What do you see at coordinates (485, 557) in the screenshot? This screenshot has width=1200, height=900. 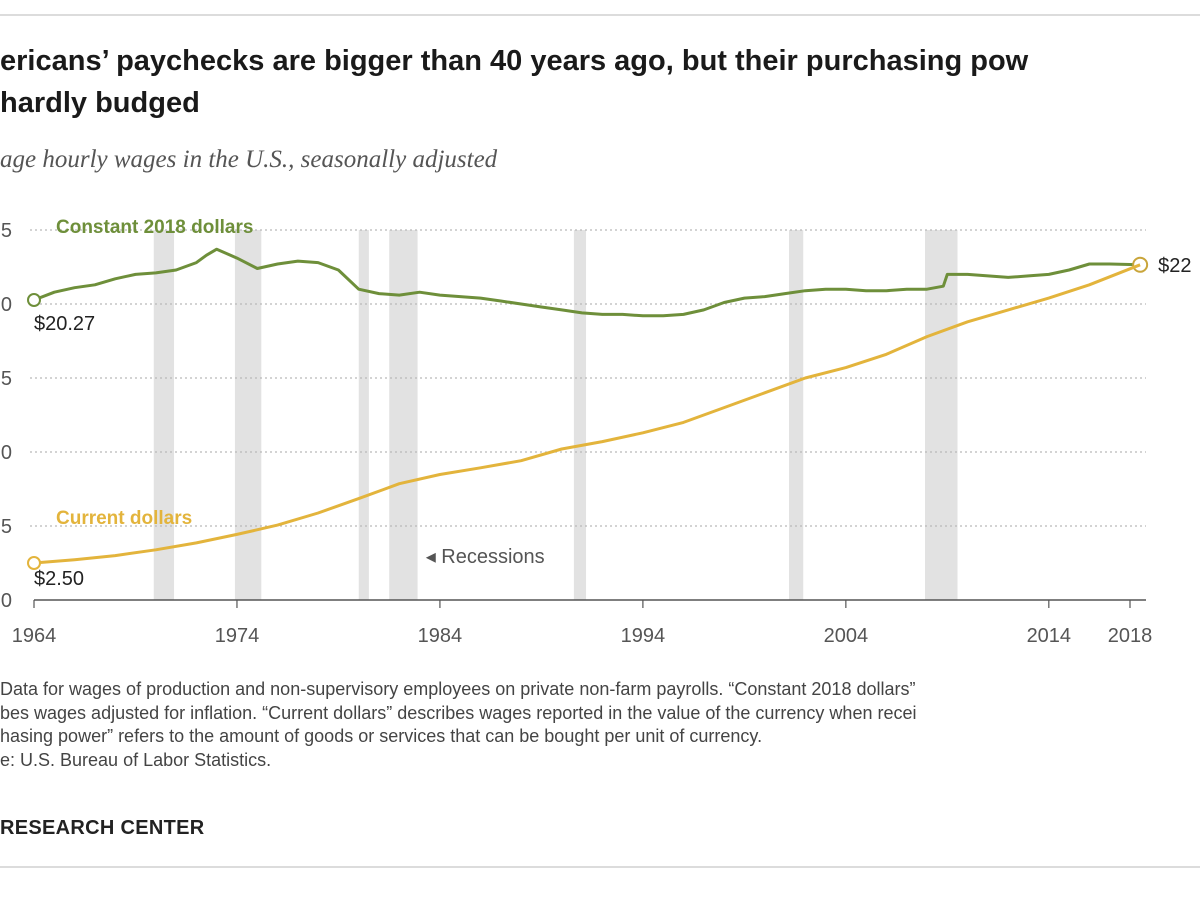 I see `recessions-annotation: ◂ Recessions` at bounding box center [485, 557].